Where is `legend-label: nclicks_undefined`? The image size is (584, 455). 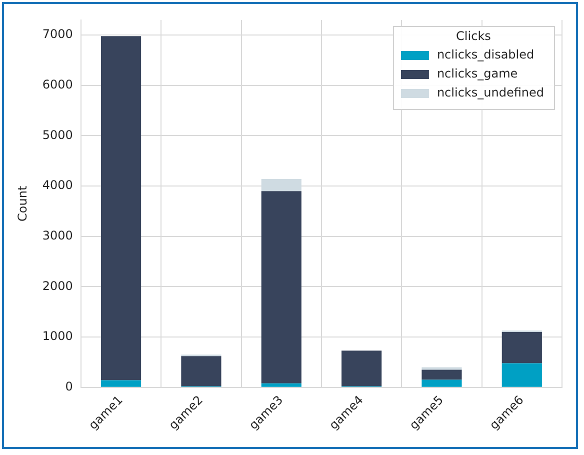 legend-label: nclicks_undefined is located at coordinates (490, 93).